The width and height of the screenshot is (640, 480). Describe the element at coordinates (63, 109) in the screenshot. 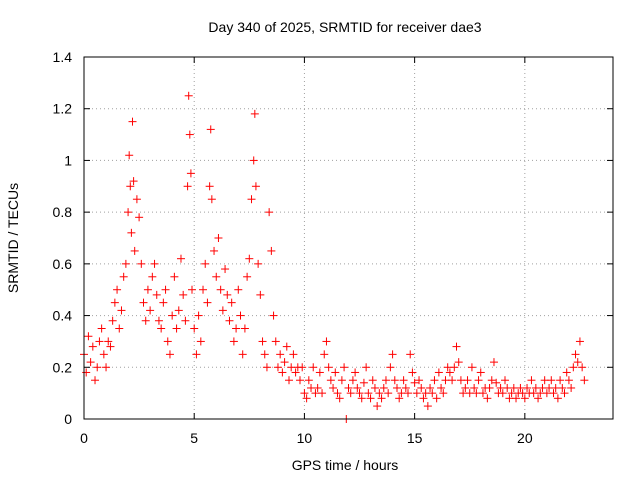

I see `y-tick-label: 1.2` at that location.